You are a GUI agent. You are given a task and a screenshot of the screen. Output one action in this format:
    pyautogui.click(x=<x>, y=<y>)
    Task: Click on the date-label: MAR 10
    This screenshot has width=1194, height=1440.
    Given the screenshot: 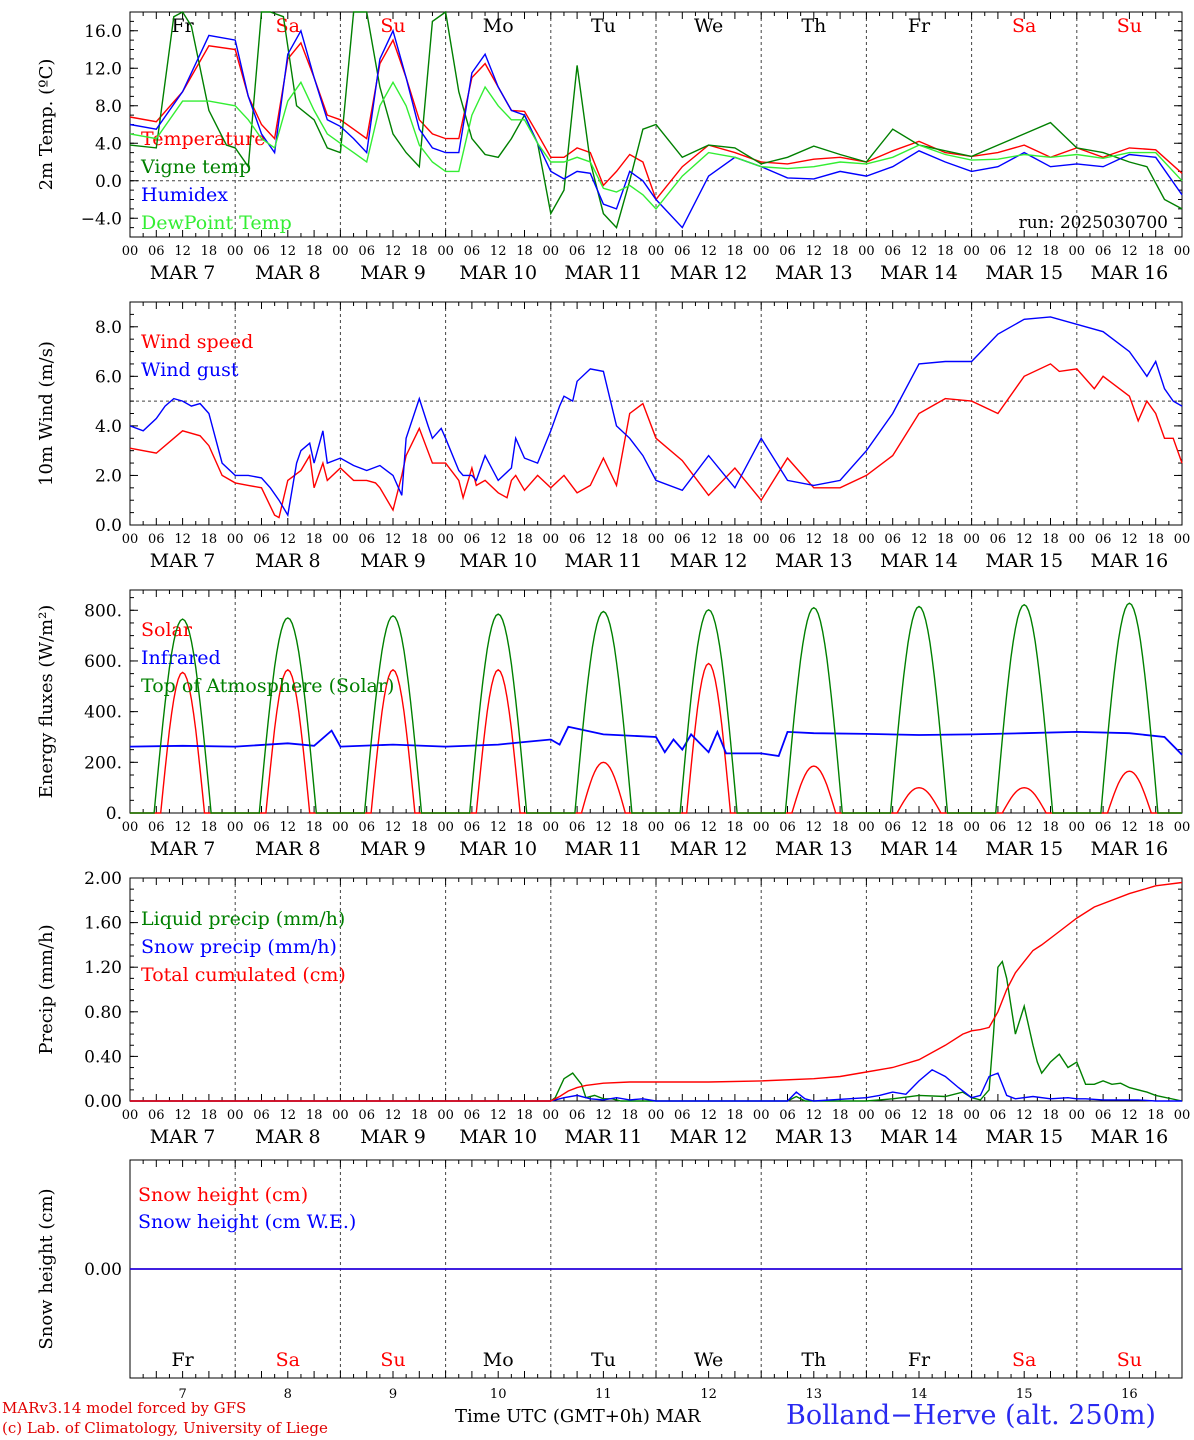 What is the action you would take?
    pyautogui.click(x=498, y=273)
    